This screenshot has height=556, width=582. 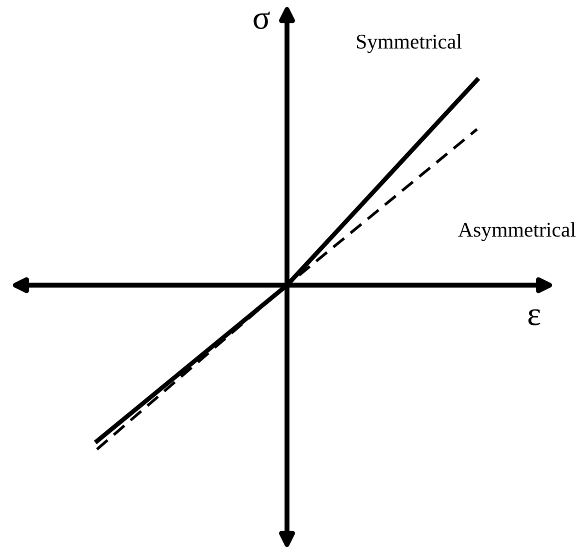 I want to click on text: Asymmetrical, so click(x=517, y=232).